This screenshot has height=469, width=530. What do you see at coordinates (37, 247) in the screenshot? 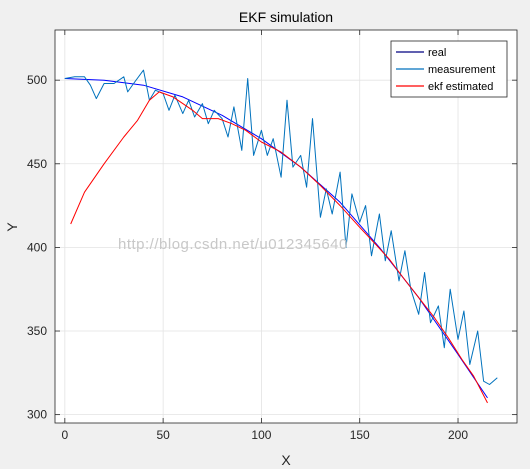
I see `y-tick-label: 400` at bounding box center [37, 247].